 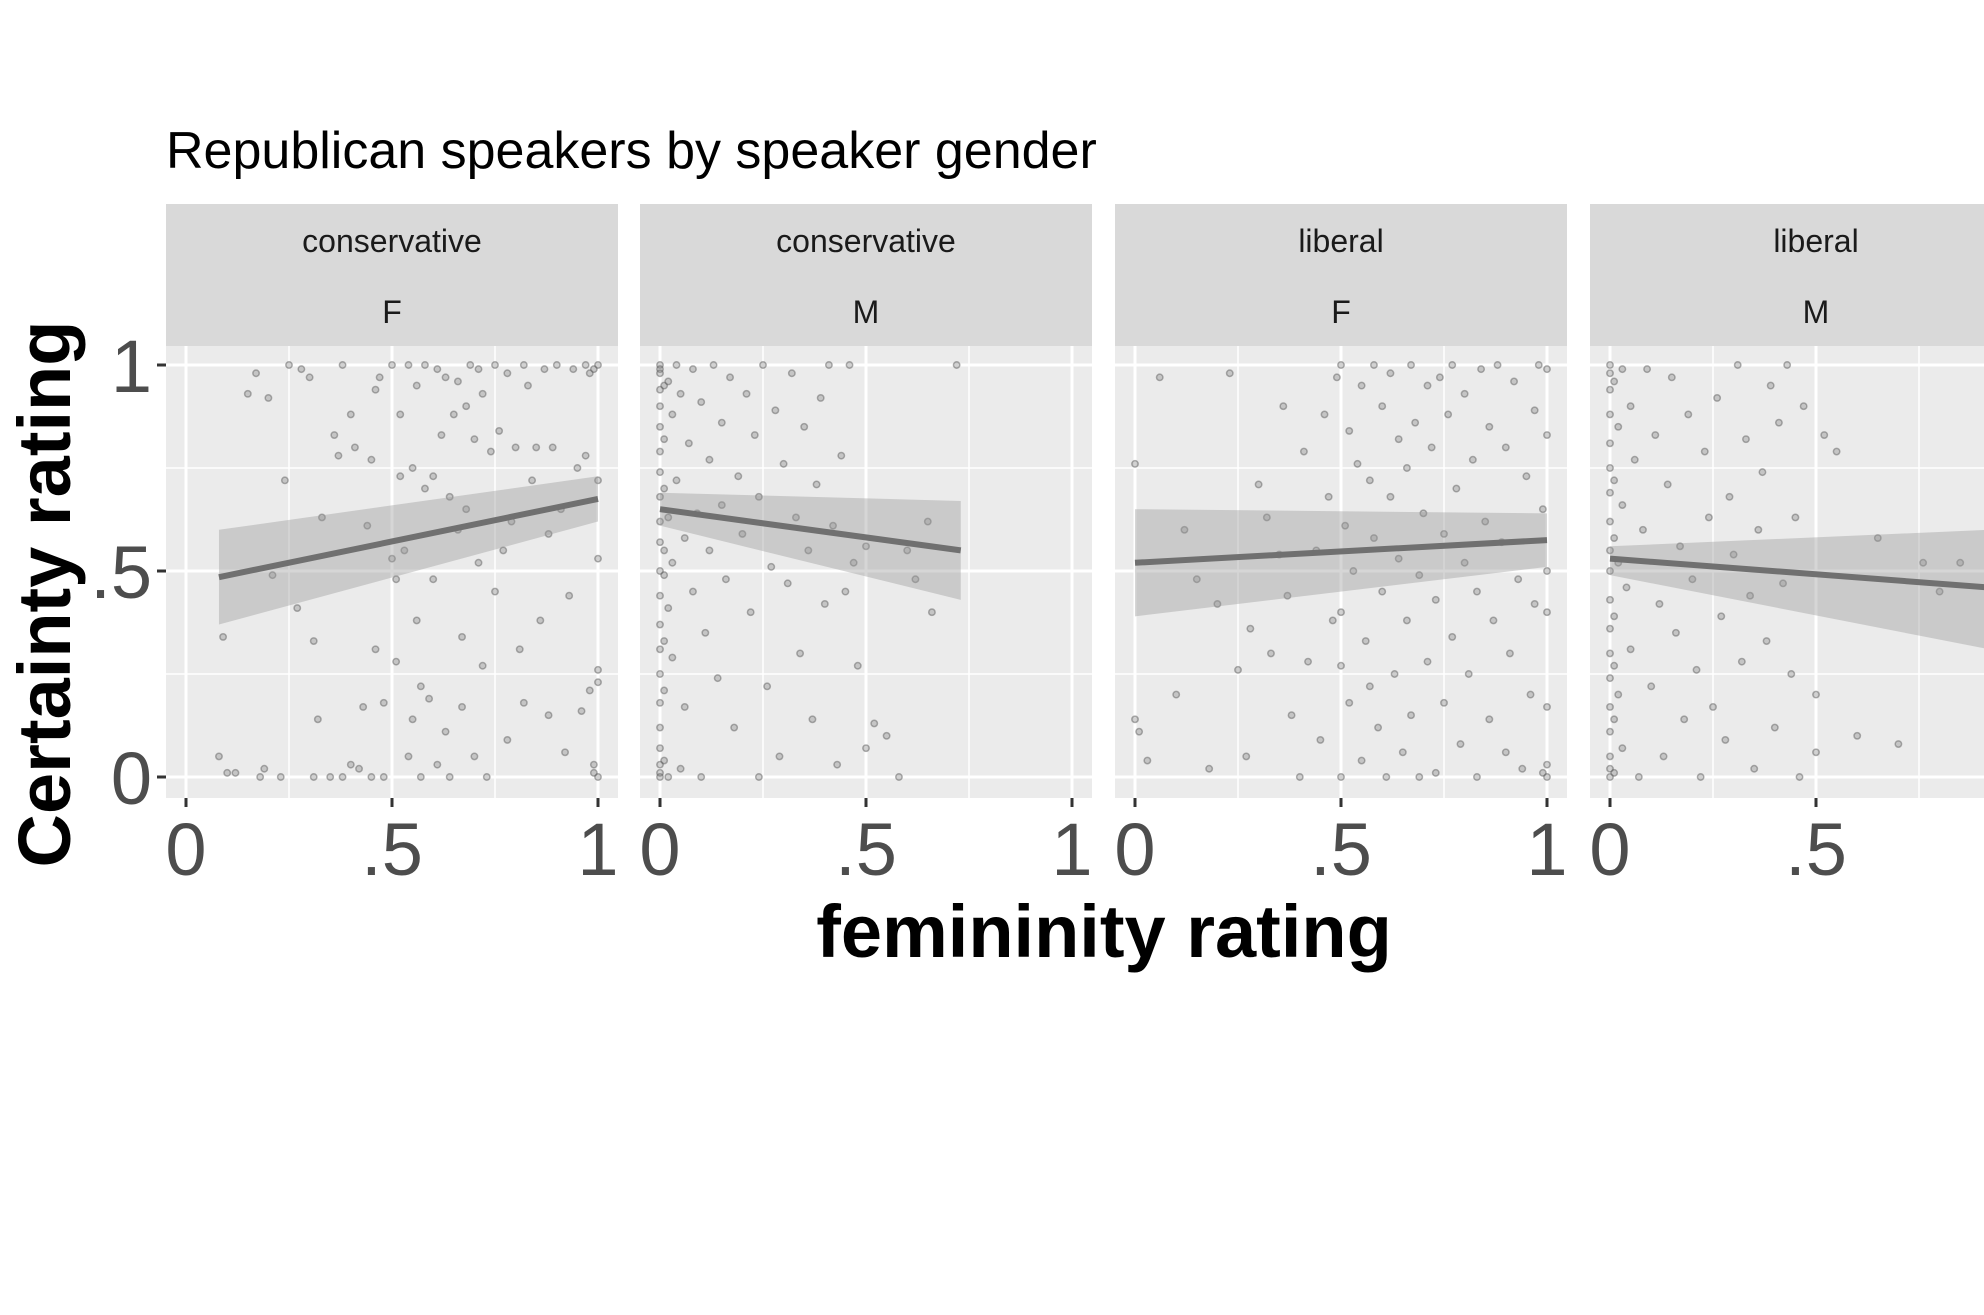 What do you see at coordinates (1104, 931) in the screenshot?
I see `x-axis-title: femininity rating` at bounding box center [1104, 931].